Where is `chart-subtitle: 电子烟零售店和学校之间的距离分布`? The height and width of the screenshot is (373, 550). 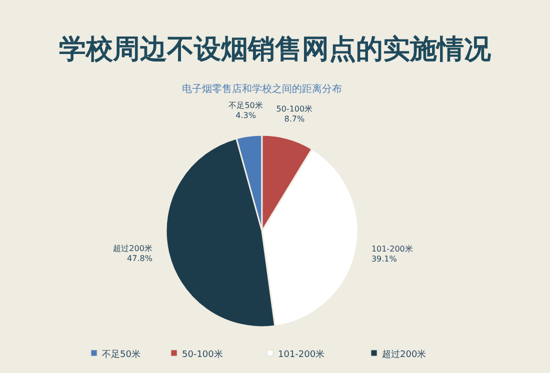 chart-subtitle: 电子烟零售店和学校之间的距离分布 is located at coordinates (262, 89).